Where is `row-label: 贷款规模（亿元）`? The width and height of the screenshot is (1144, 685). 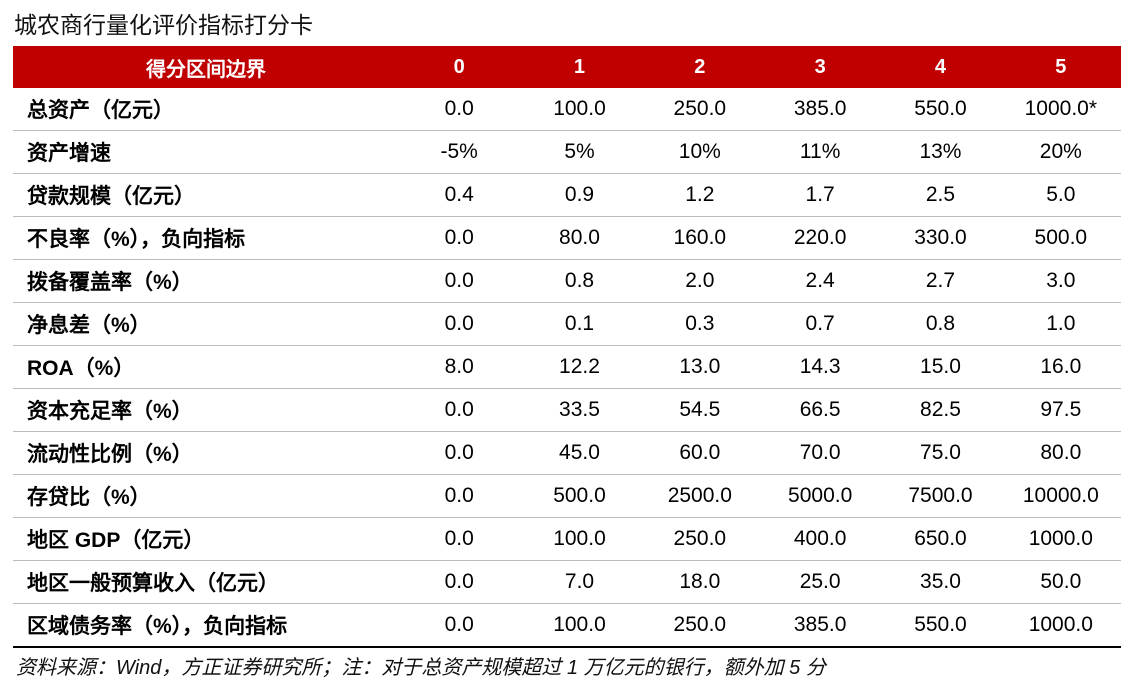
row-label: 贷款规模（亿元） is located at coordinates (206, 195).